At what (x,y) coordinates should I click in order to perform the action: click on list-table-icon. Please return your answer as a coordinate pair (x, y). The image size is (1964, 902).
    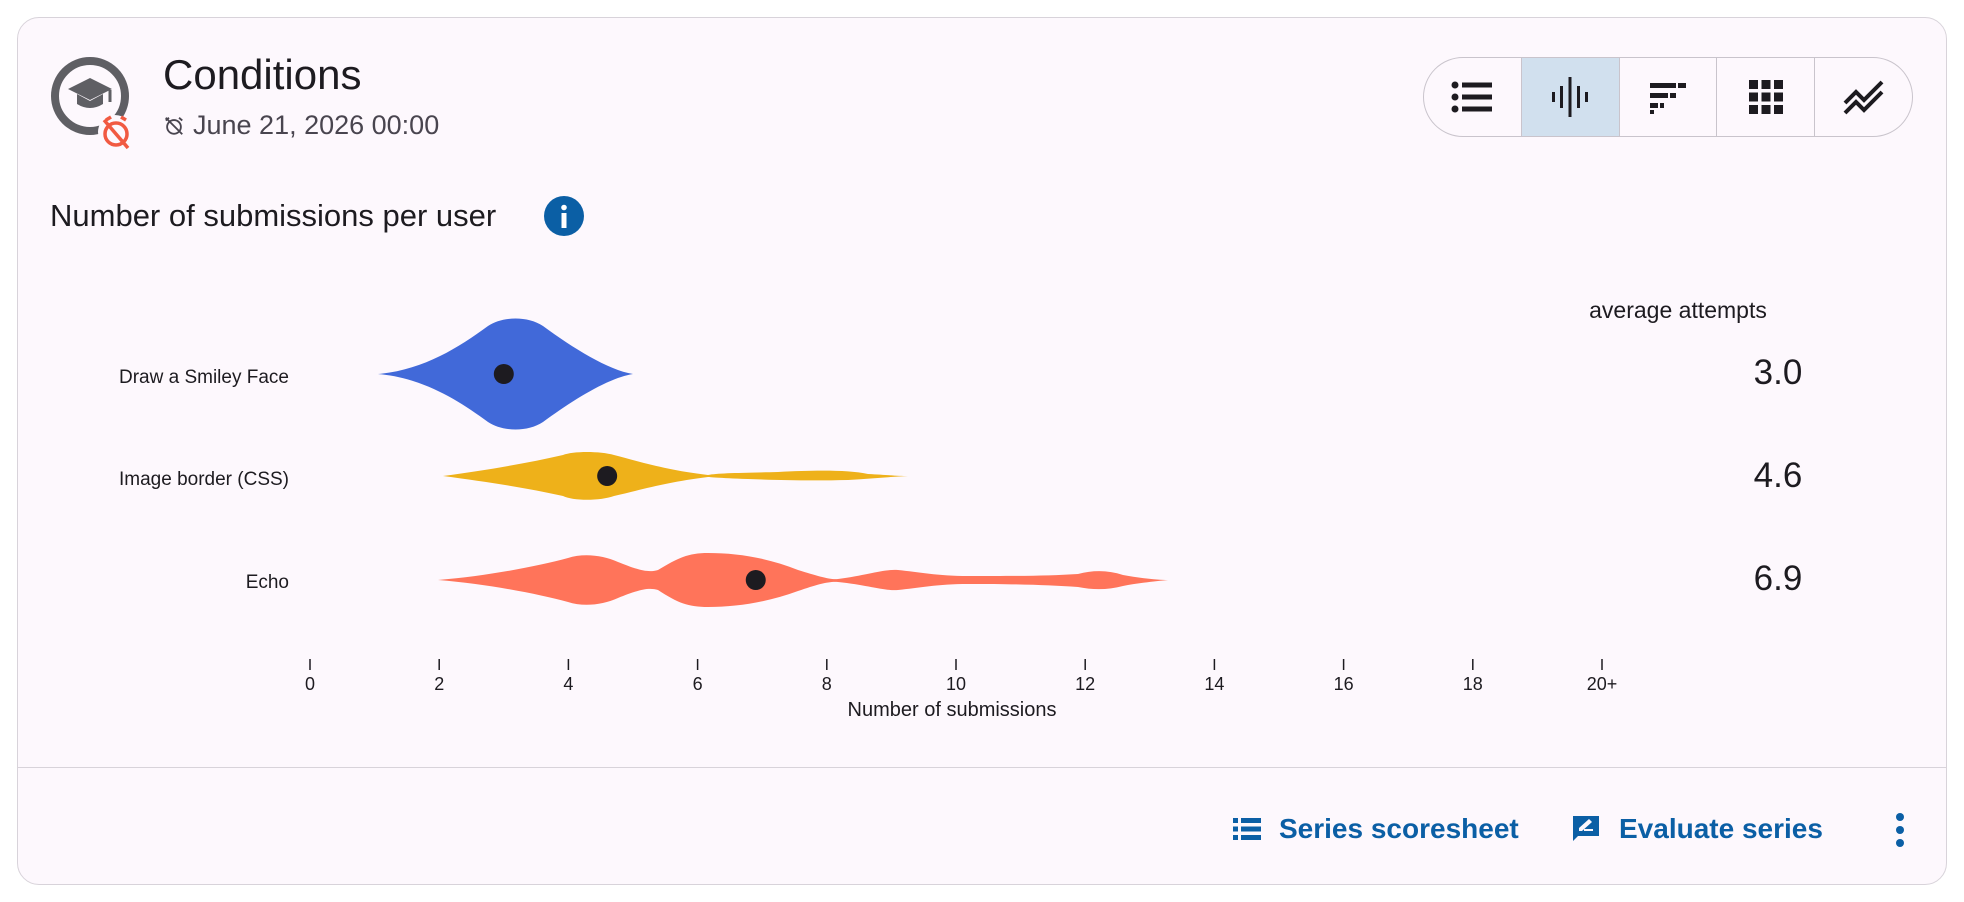
    Looking at the image, I should click on (1247, 829).